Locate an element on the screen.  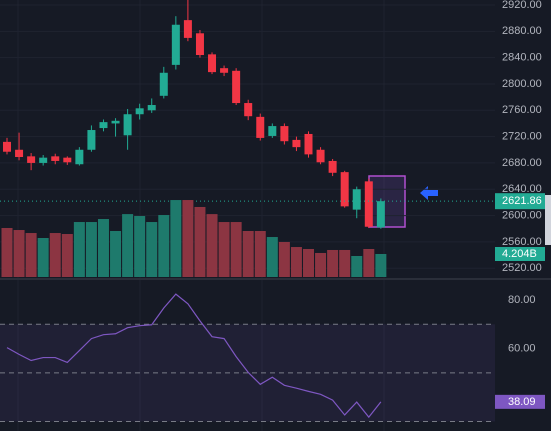
scroll-handle is located at coordinates (548, 220).